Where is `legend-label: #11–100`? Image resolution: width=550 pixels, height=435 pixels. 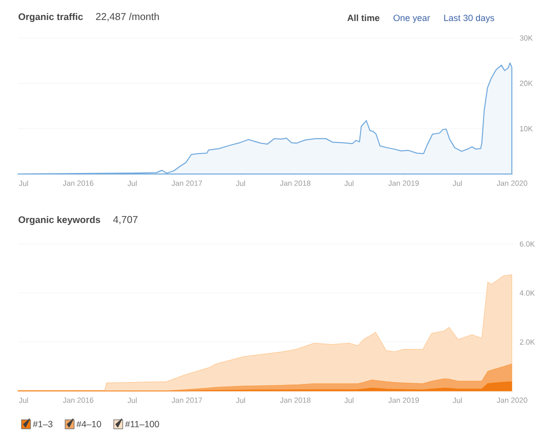
legend-label: #11–100 is located at coordinates (142, 424).